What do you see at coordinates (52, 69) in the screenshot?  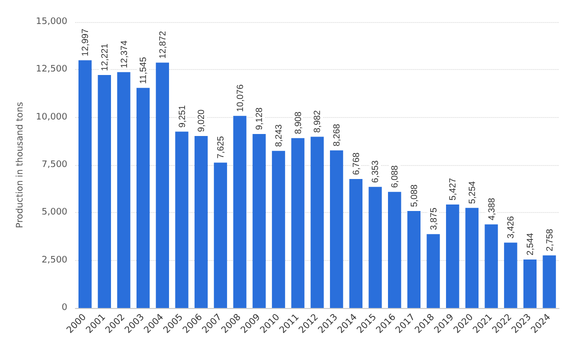 I see `y-tick-label: 12,500` at bounding box center [52, 69].